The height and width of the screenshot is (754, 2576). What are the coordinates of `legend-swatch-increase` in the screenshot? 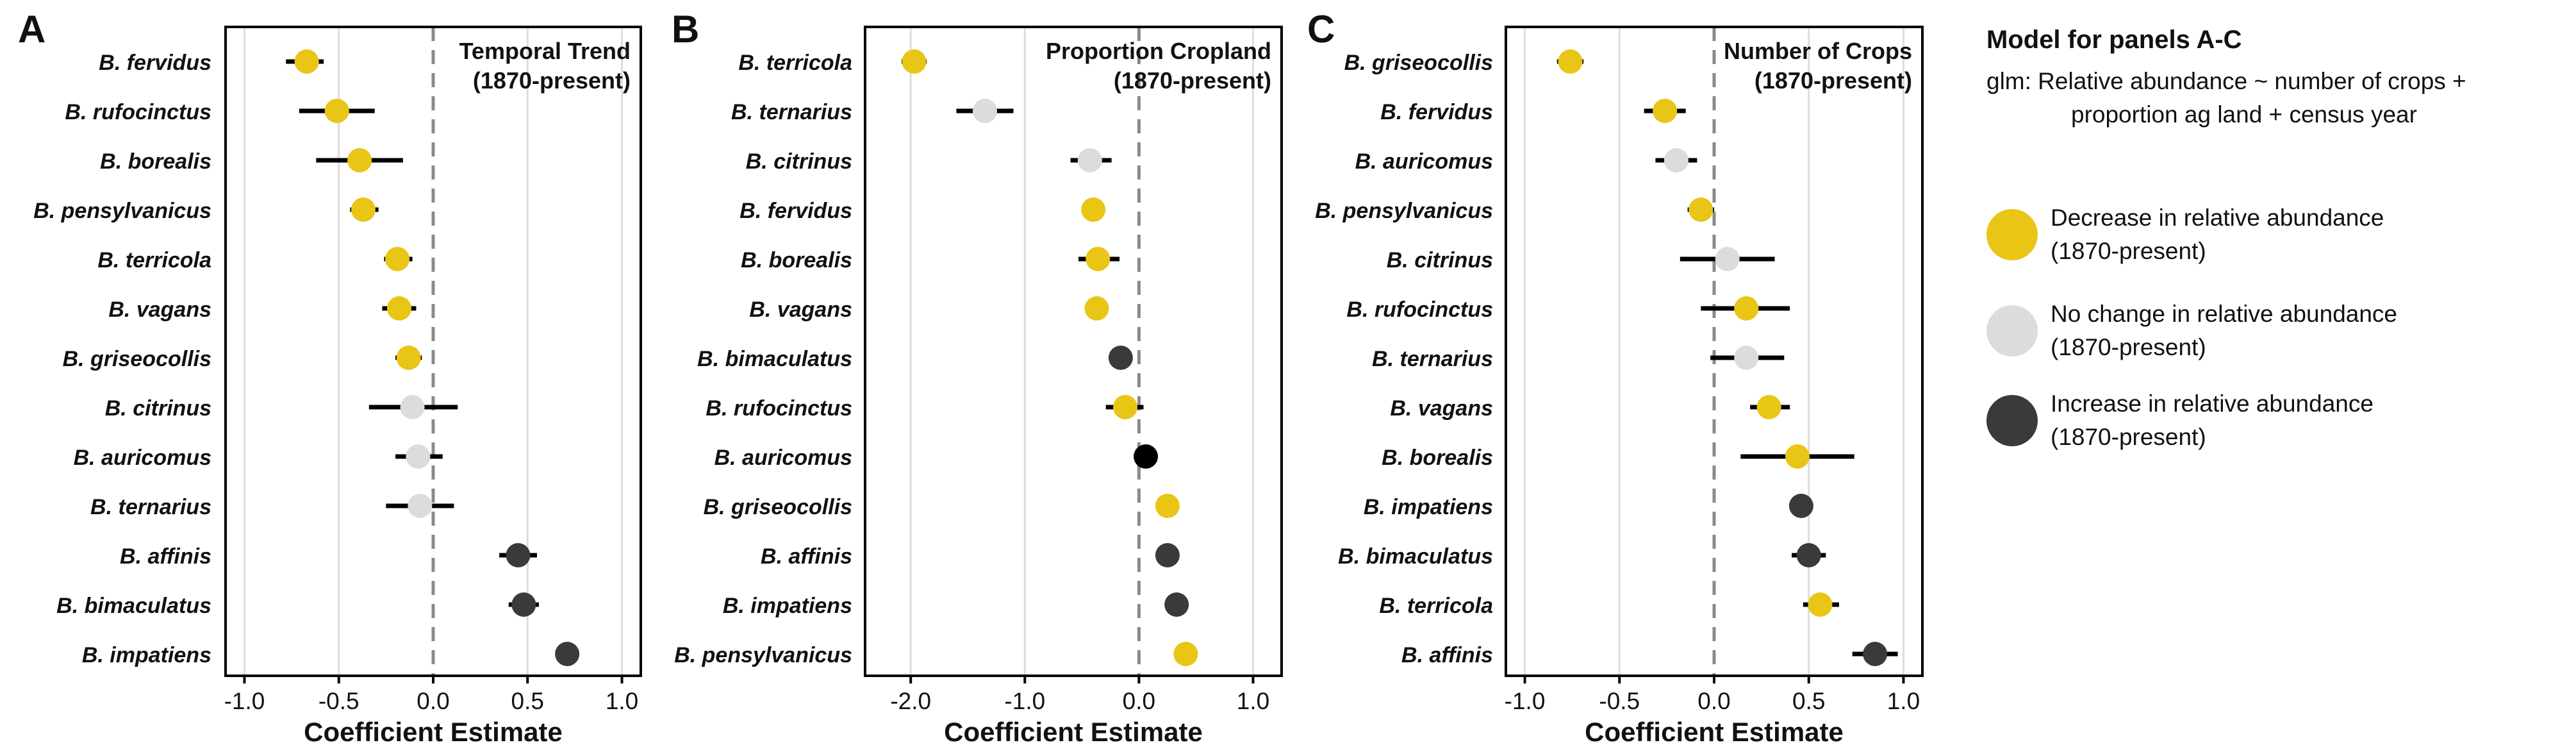 It's located at (2012, 420).